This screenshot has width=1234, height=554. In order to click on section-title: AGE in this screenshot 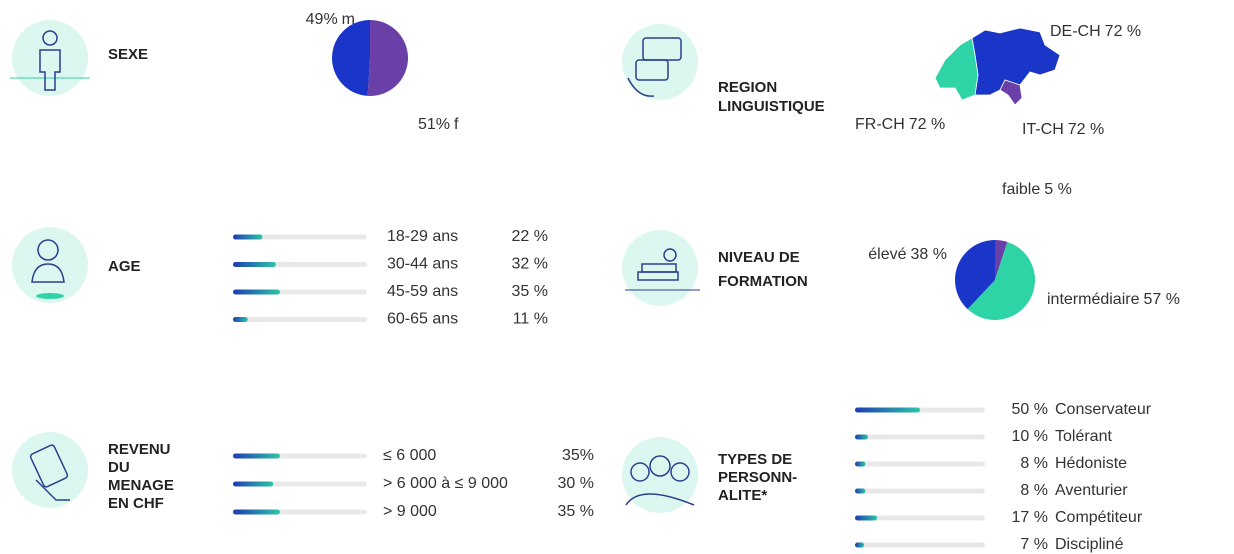, I will do `click(124, 266)`.